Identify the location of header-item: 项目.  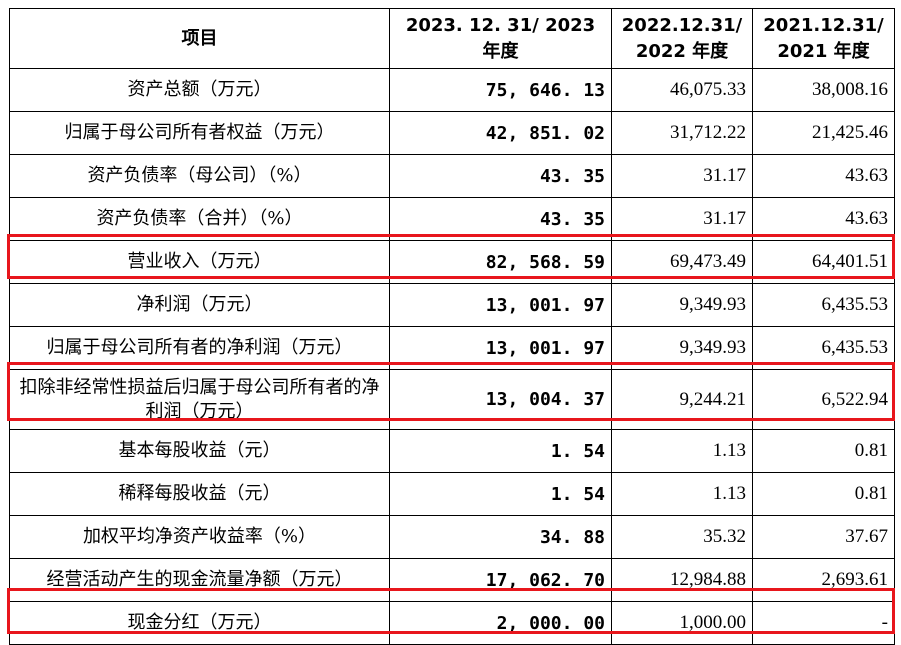
(199, 38).